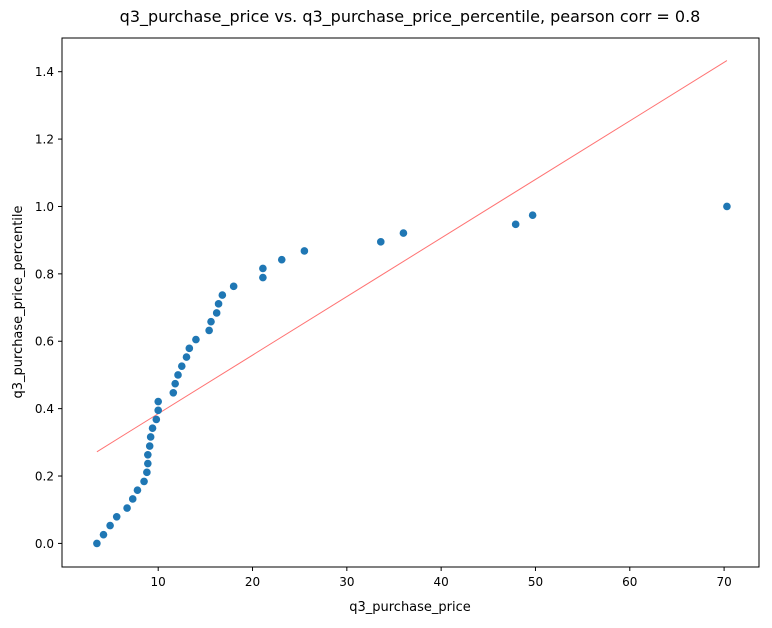 The image size is (772, 628). I want to click on y-axis-label: q3_purchase_price_percentile, so click(18, 301).